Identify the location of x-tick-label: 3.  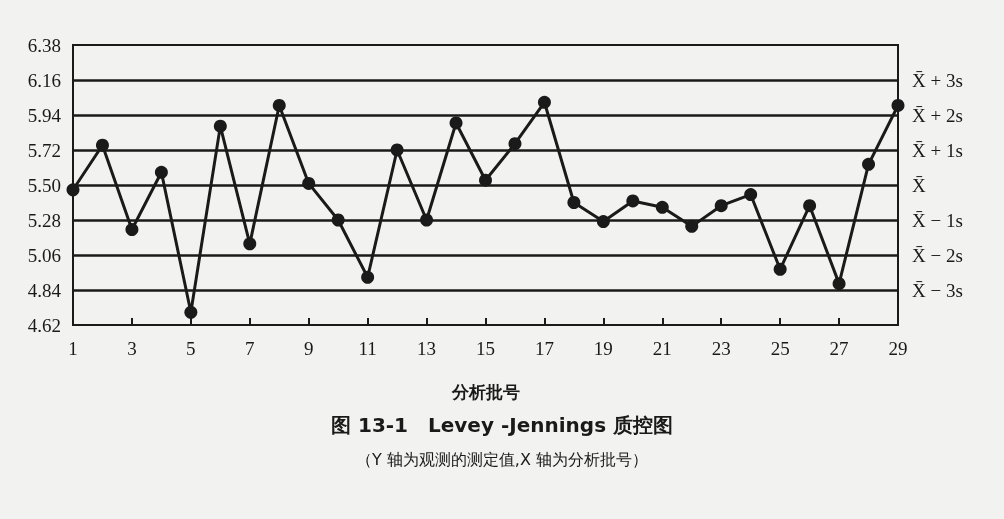
(132, 348).